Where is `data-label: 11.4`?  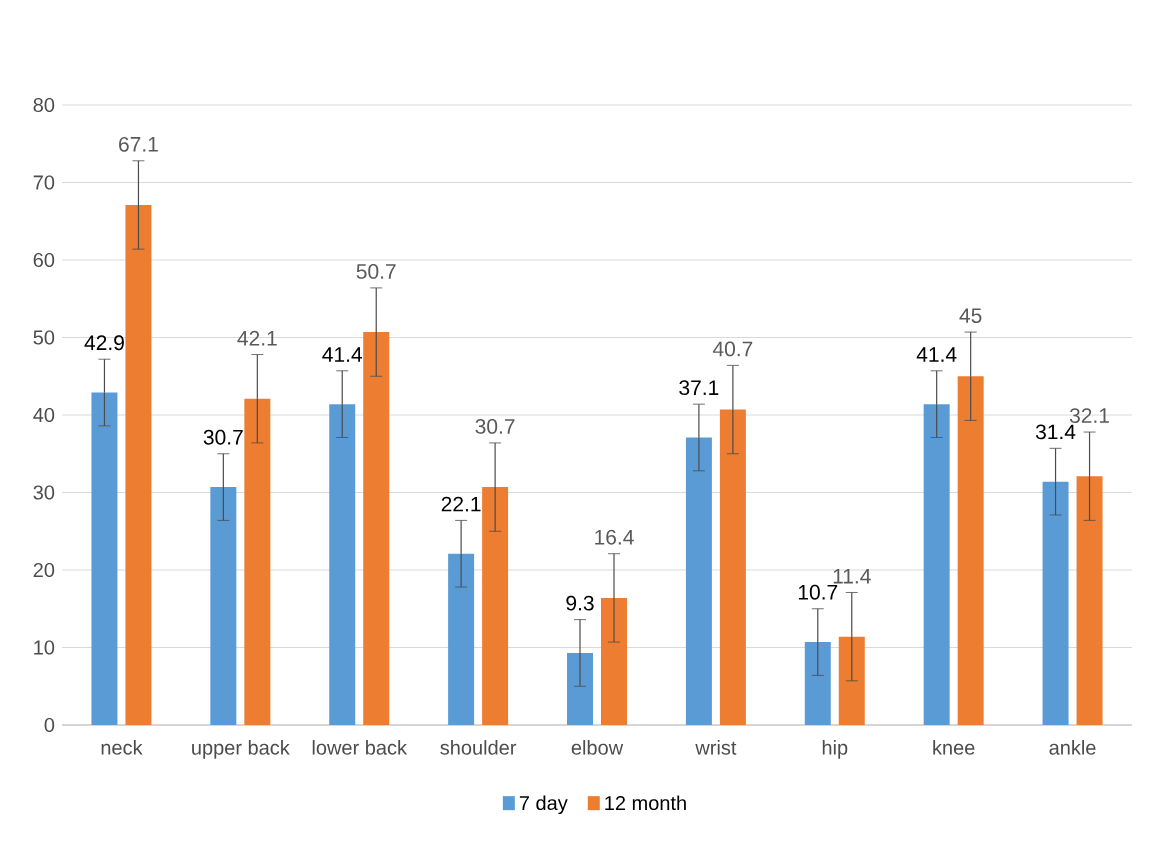
data-label: 11.4 is located at coordinates (852, 576).